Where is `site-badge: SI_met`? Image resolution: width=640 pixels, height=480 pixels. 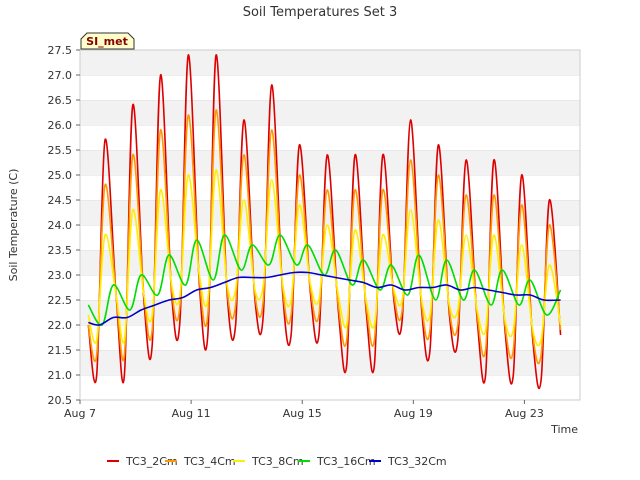 site-badge: SI_met is located at coordinates (107, 41).